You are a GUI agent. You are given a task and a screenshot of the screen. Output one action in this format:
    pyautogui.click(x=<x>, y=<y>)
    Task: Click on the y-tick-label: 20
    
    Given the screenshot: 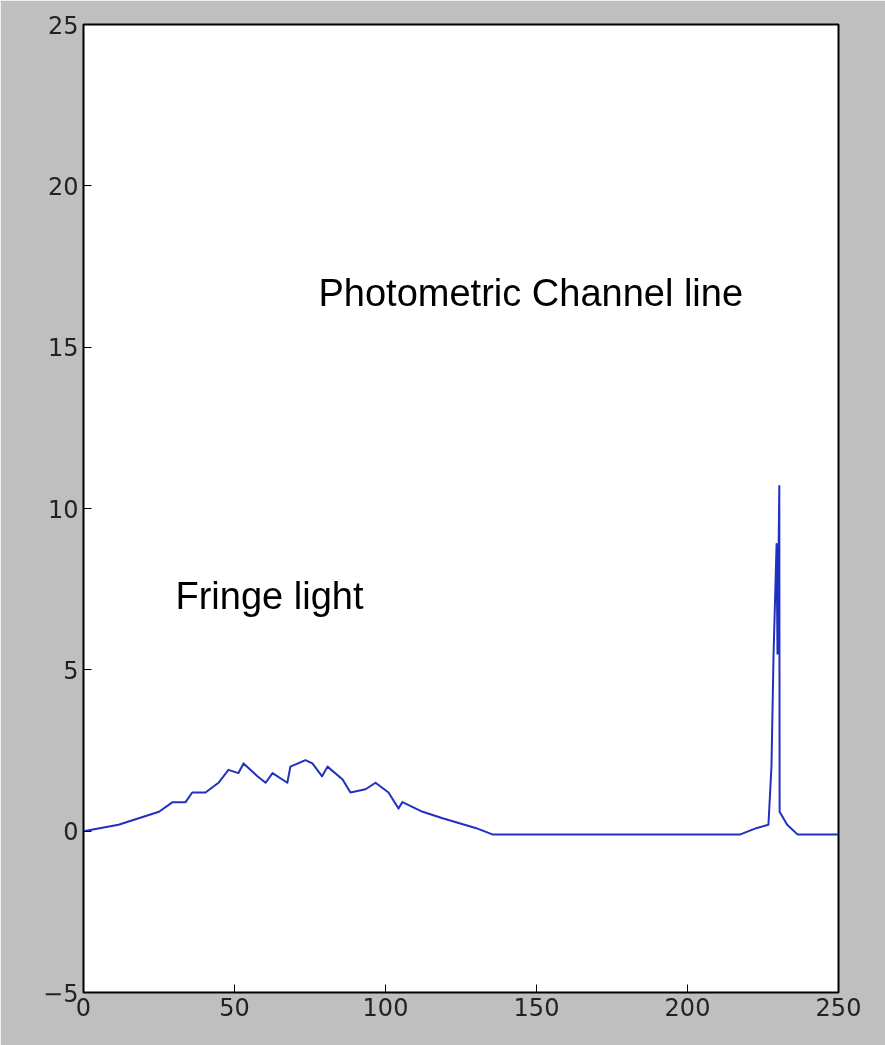 What is the action you would take?
    pyautogui.click(x=63, y=186)
    